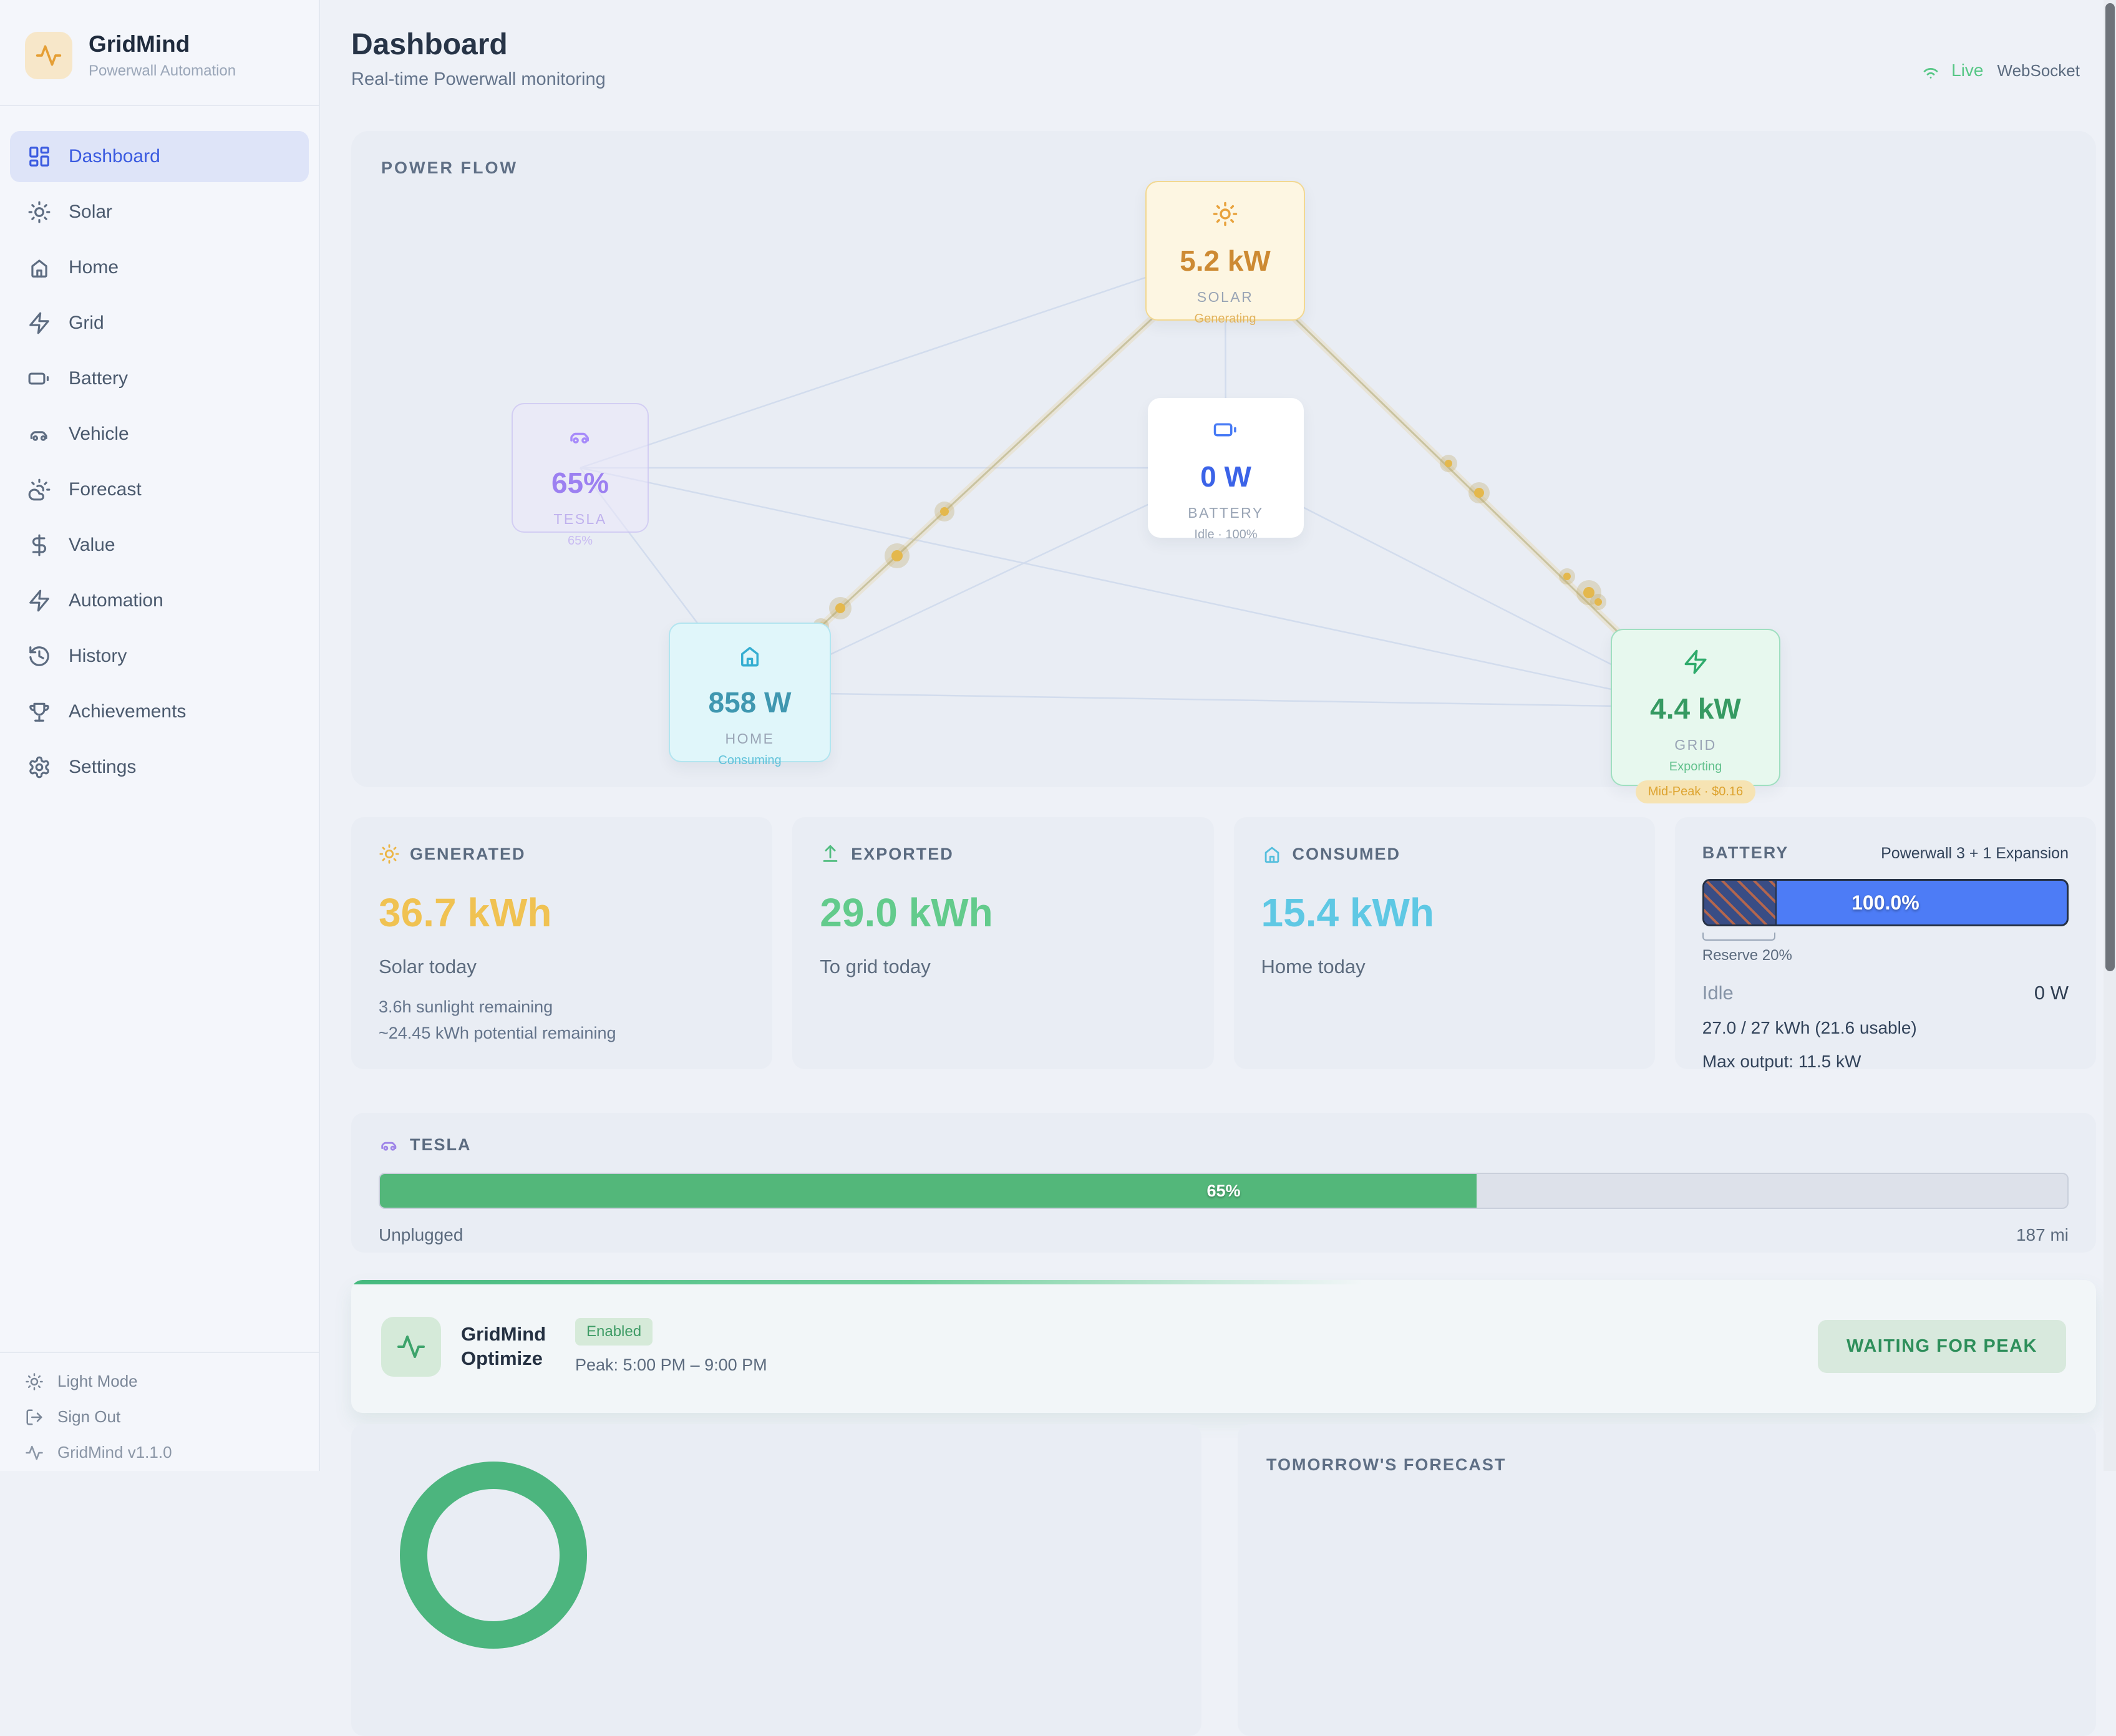 Image resolution: width=2116 pixels, height=1736 pixels. I want to click on battery-power: 0 W, so click(2051, 993).